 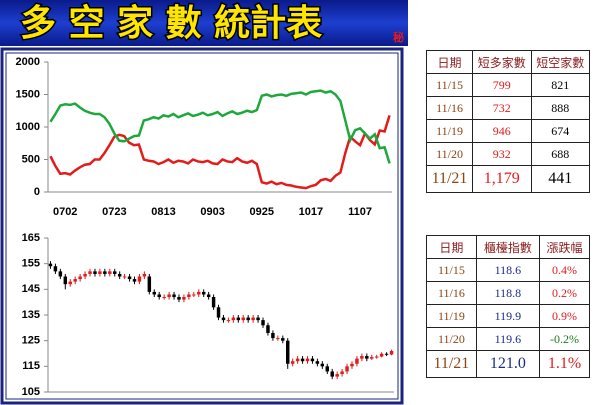 I want to click on table-cell: -0.2%, so click(x=564, y=339).